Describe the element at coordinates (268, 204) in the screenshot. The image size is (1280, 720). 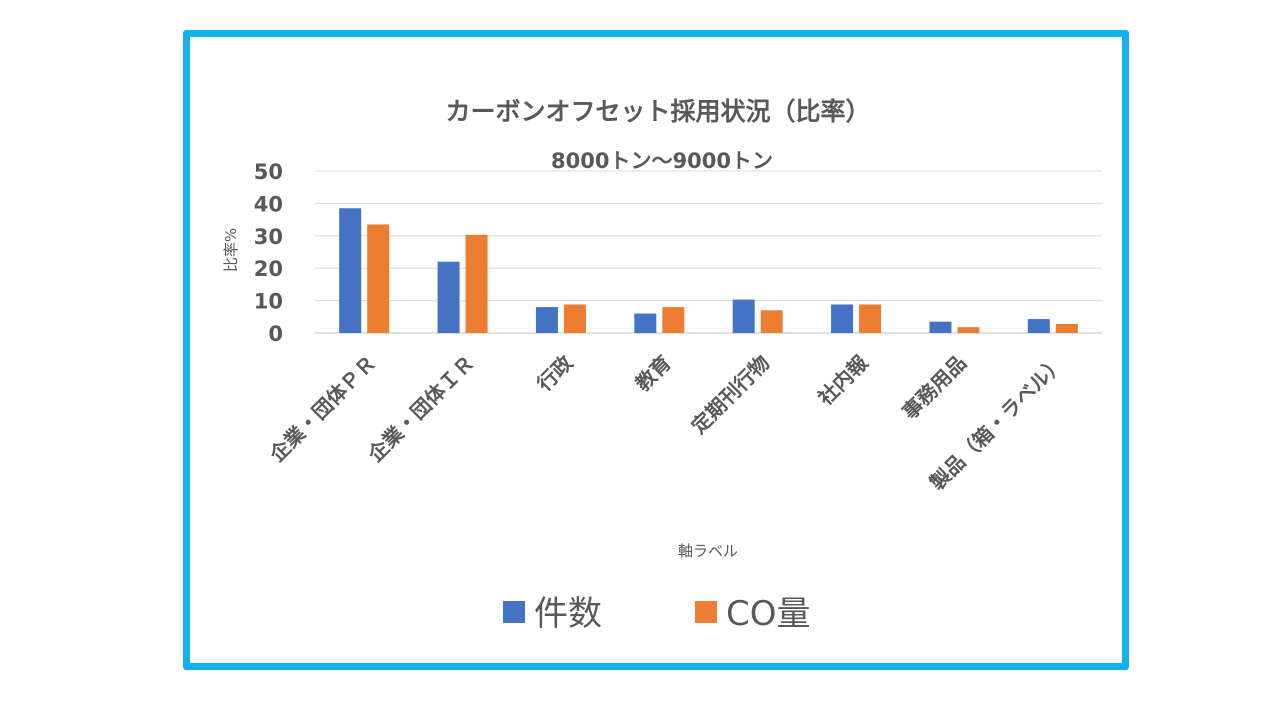
I see `y-tick-label: 40` at that location.